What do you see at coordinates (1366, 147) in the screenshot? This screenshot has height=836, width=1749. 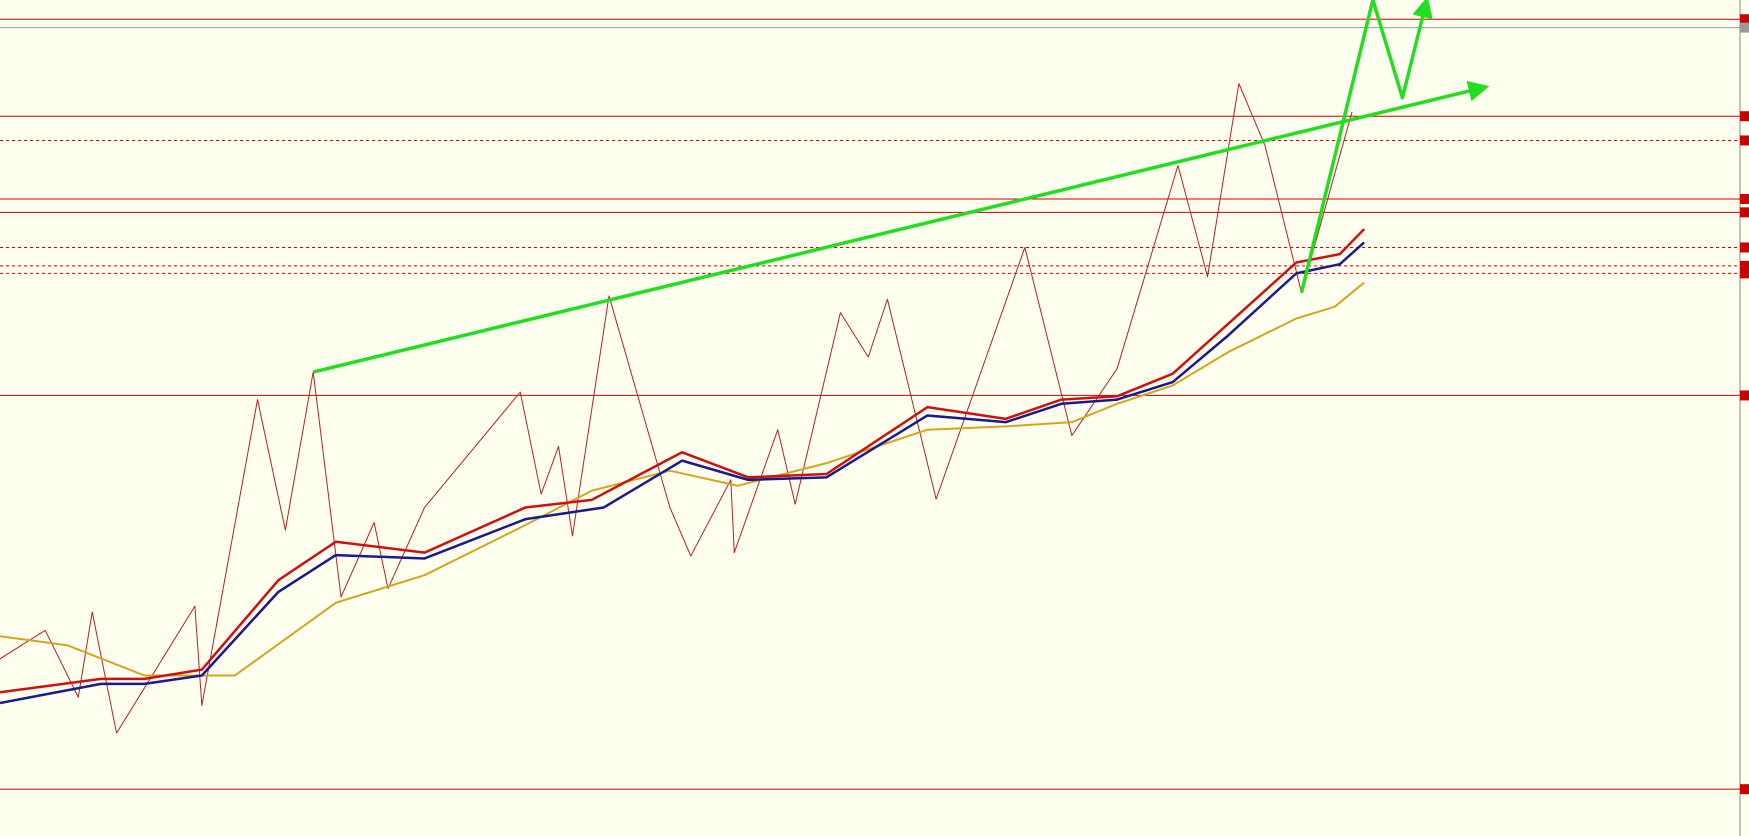 I see `trend-arrow` at bounding box center [1366, 147].